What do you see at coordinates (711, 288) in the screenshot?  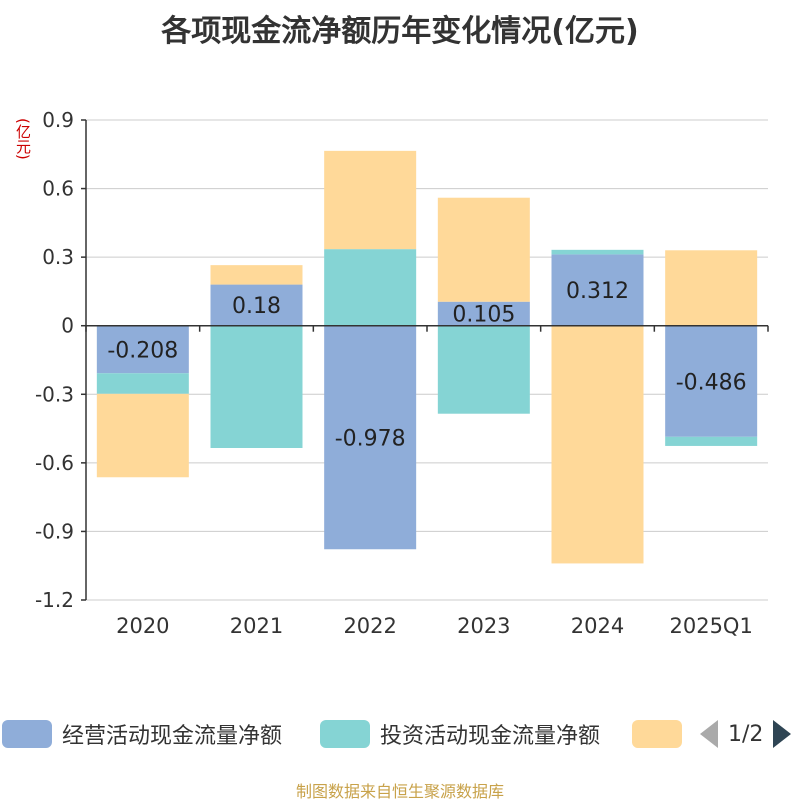 I see `bar-series3-2025Q1` at bounding box center [711, 288].